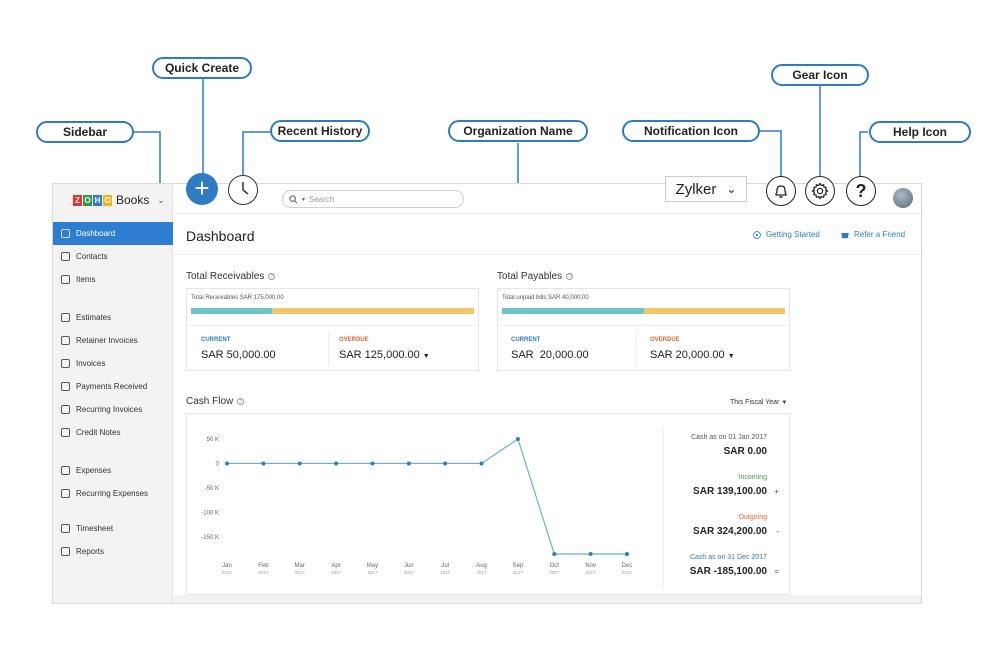 This screenshot has height=658, width=1000. What do you see at coordinates (665, 340) in the screenshot?
I see `payables-overdue-label: OVERDUE` at bounding box center [665, 340].